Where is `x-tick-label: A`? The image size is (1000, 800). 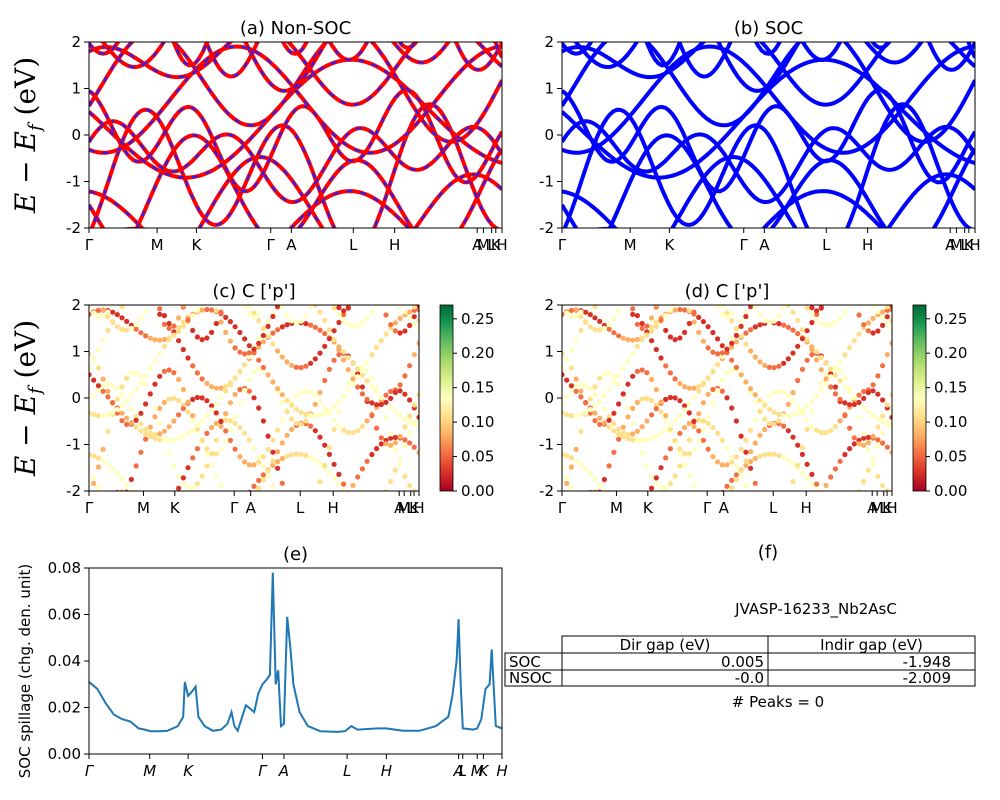
x-tick-label: A is located at coordinates (283, 771).